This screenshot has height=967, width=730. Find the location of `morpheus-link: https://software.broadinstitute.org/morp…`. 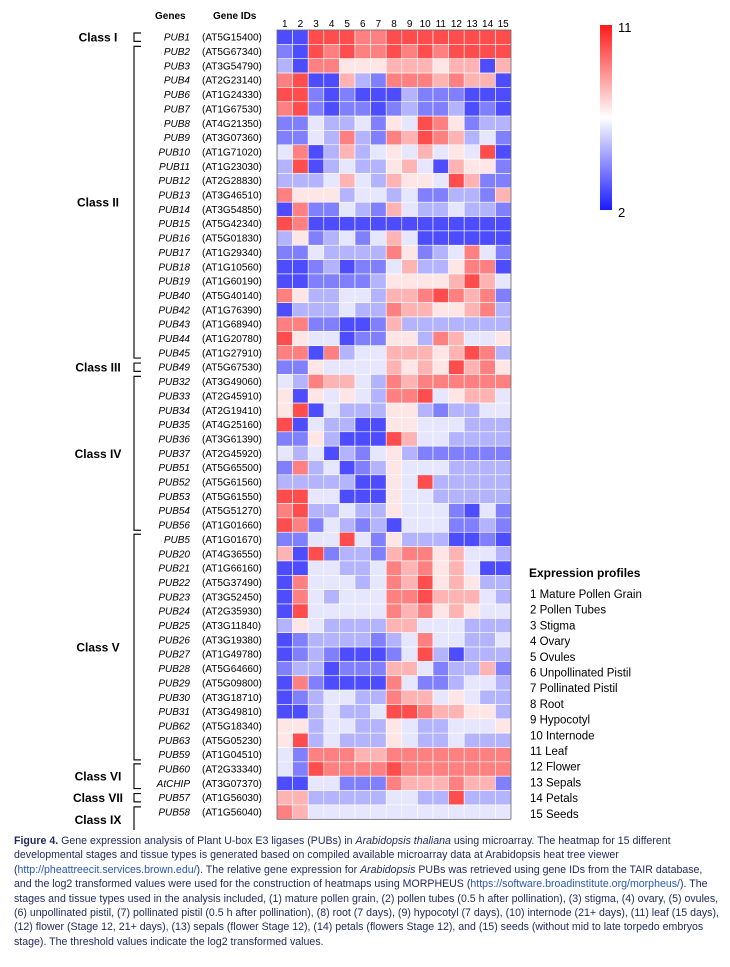

morpheus-link: https://software.broadinstitute.org/morp… is located at coordinates (575, 884).